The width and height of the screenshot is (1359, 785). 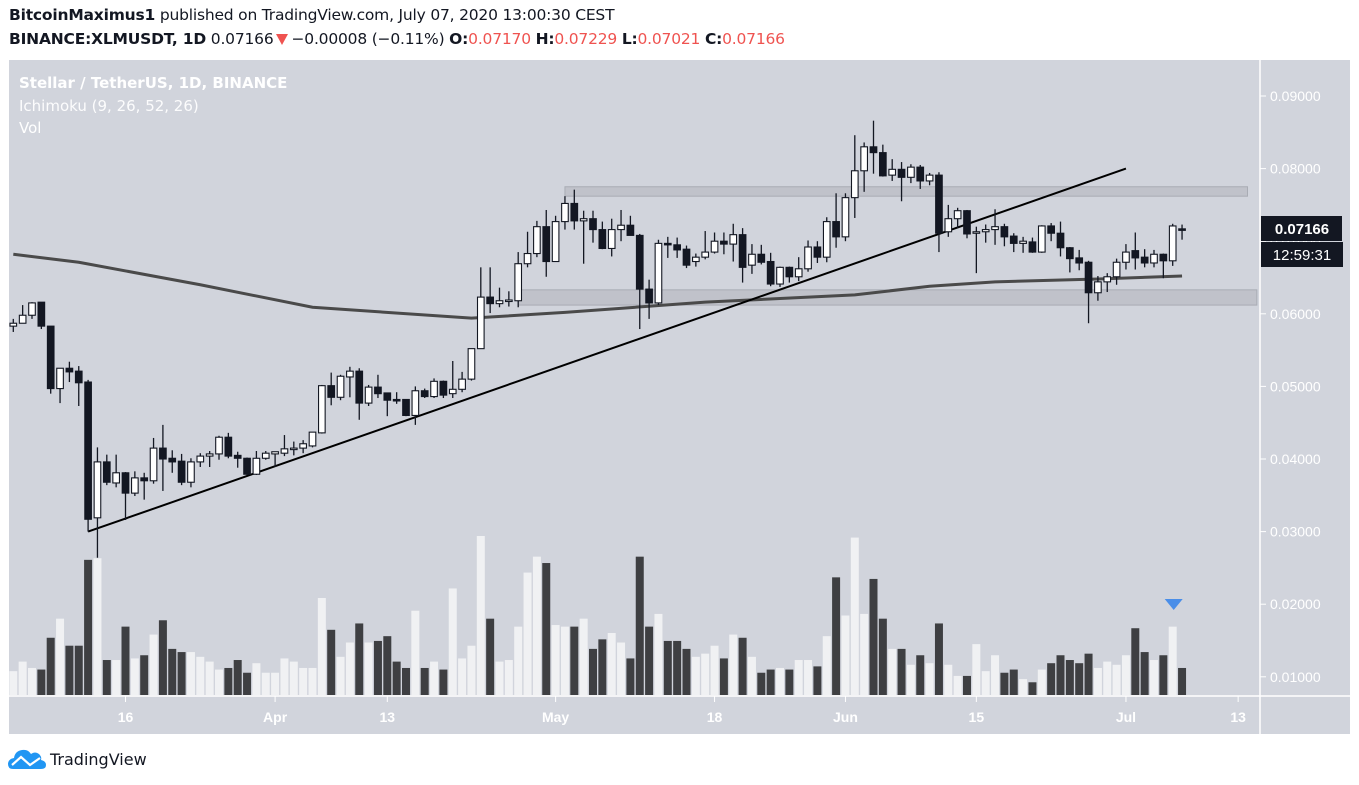 What do you see at coordinates (499, 39) in the screenshot?
I see `open-value: 0.07170` at bounding box center [499, 39].